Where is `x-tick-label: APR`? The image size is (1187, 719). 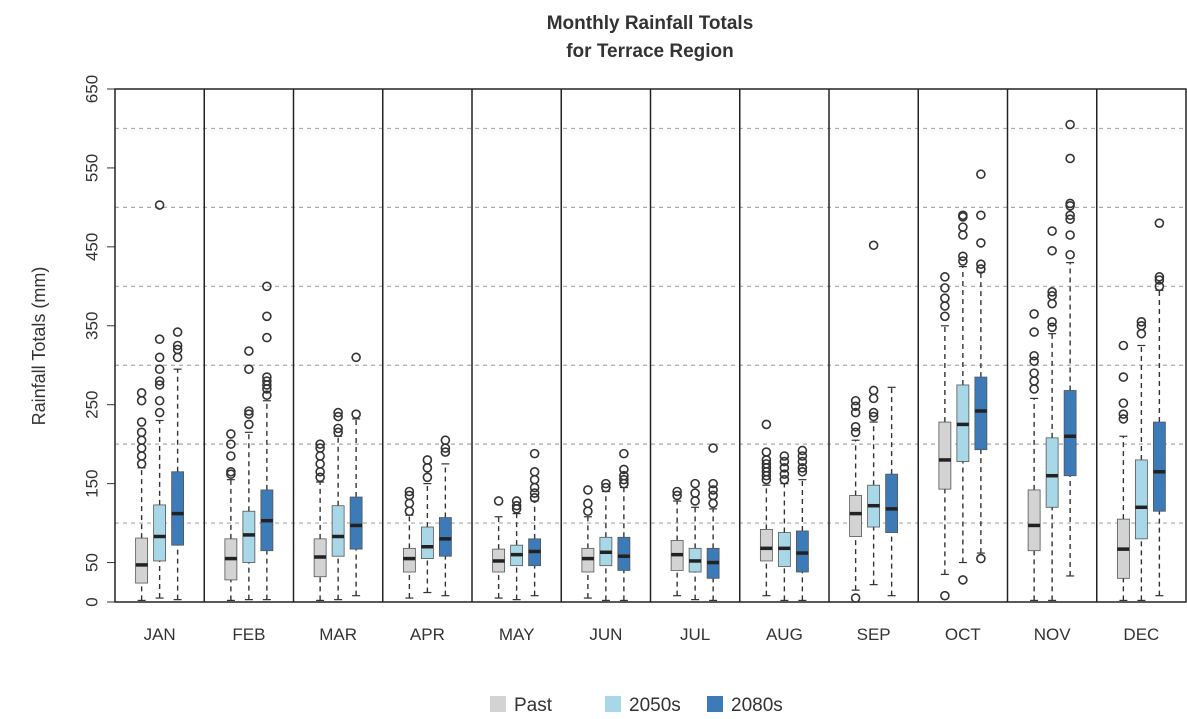
x-tick-label: APR is located at coordinates (427, 634).